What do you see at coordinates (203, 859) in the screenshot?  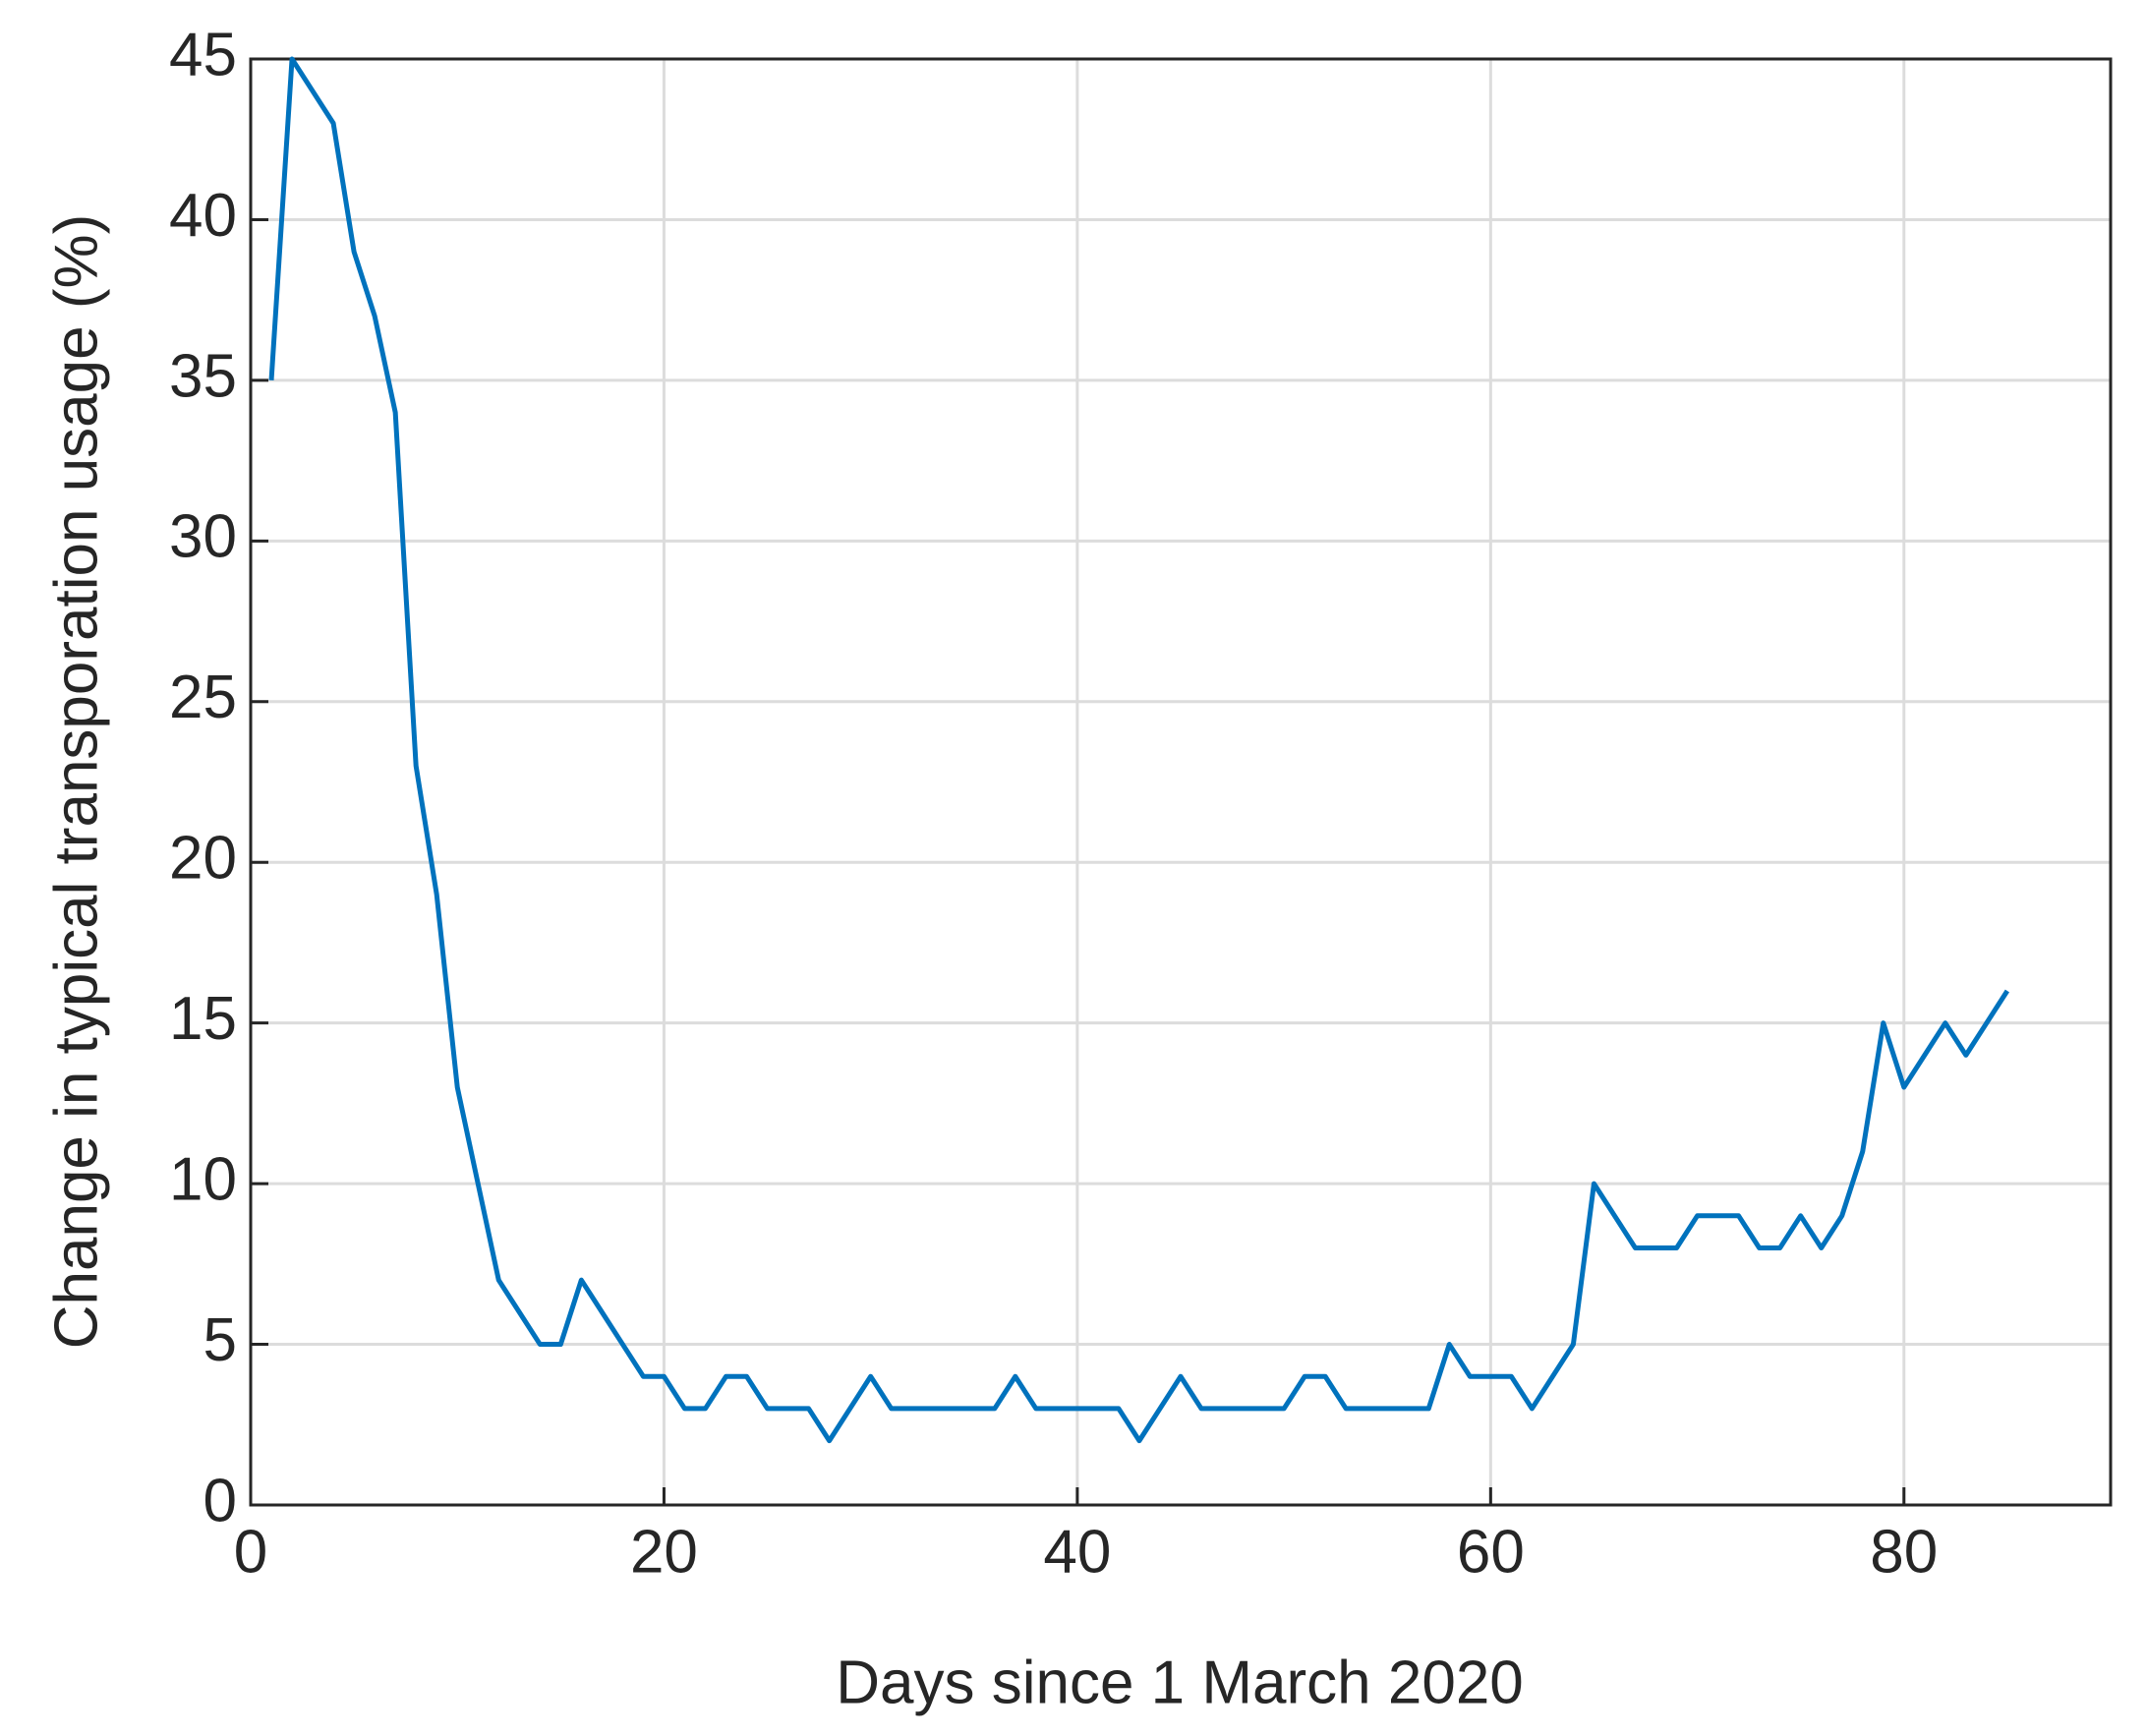 I see `y-tick-label: 20` at bounding box center [203, 859].